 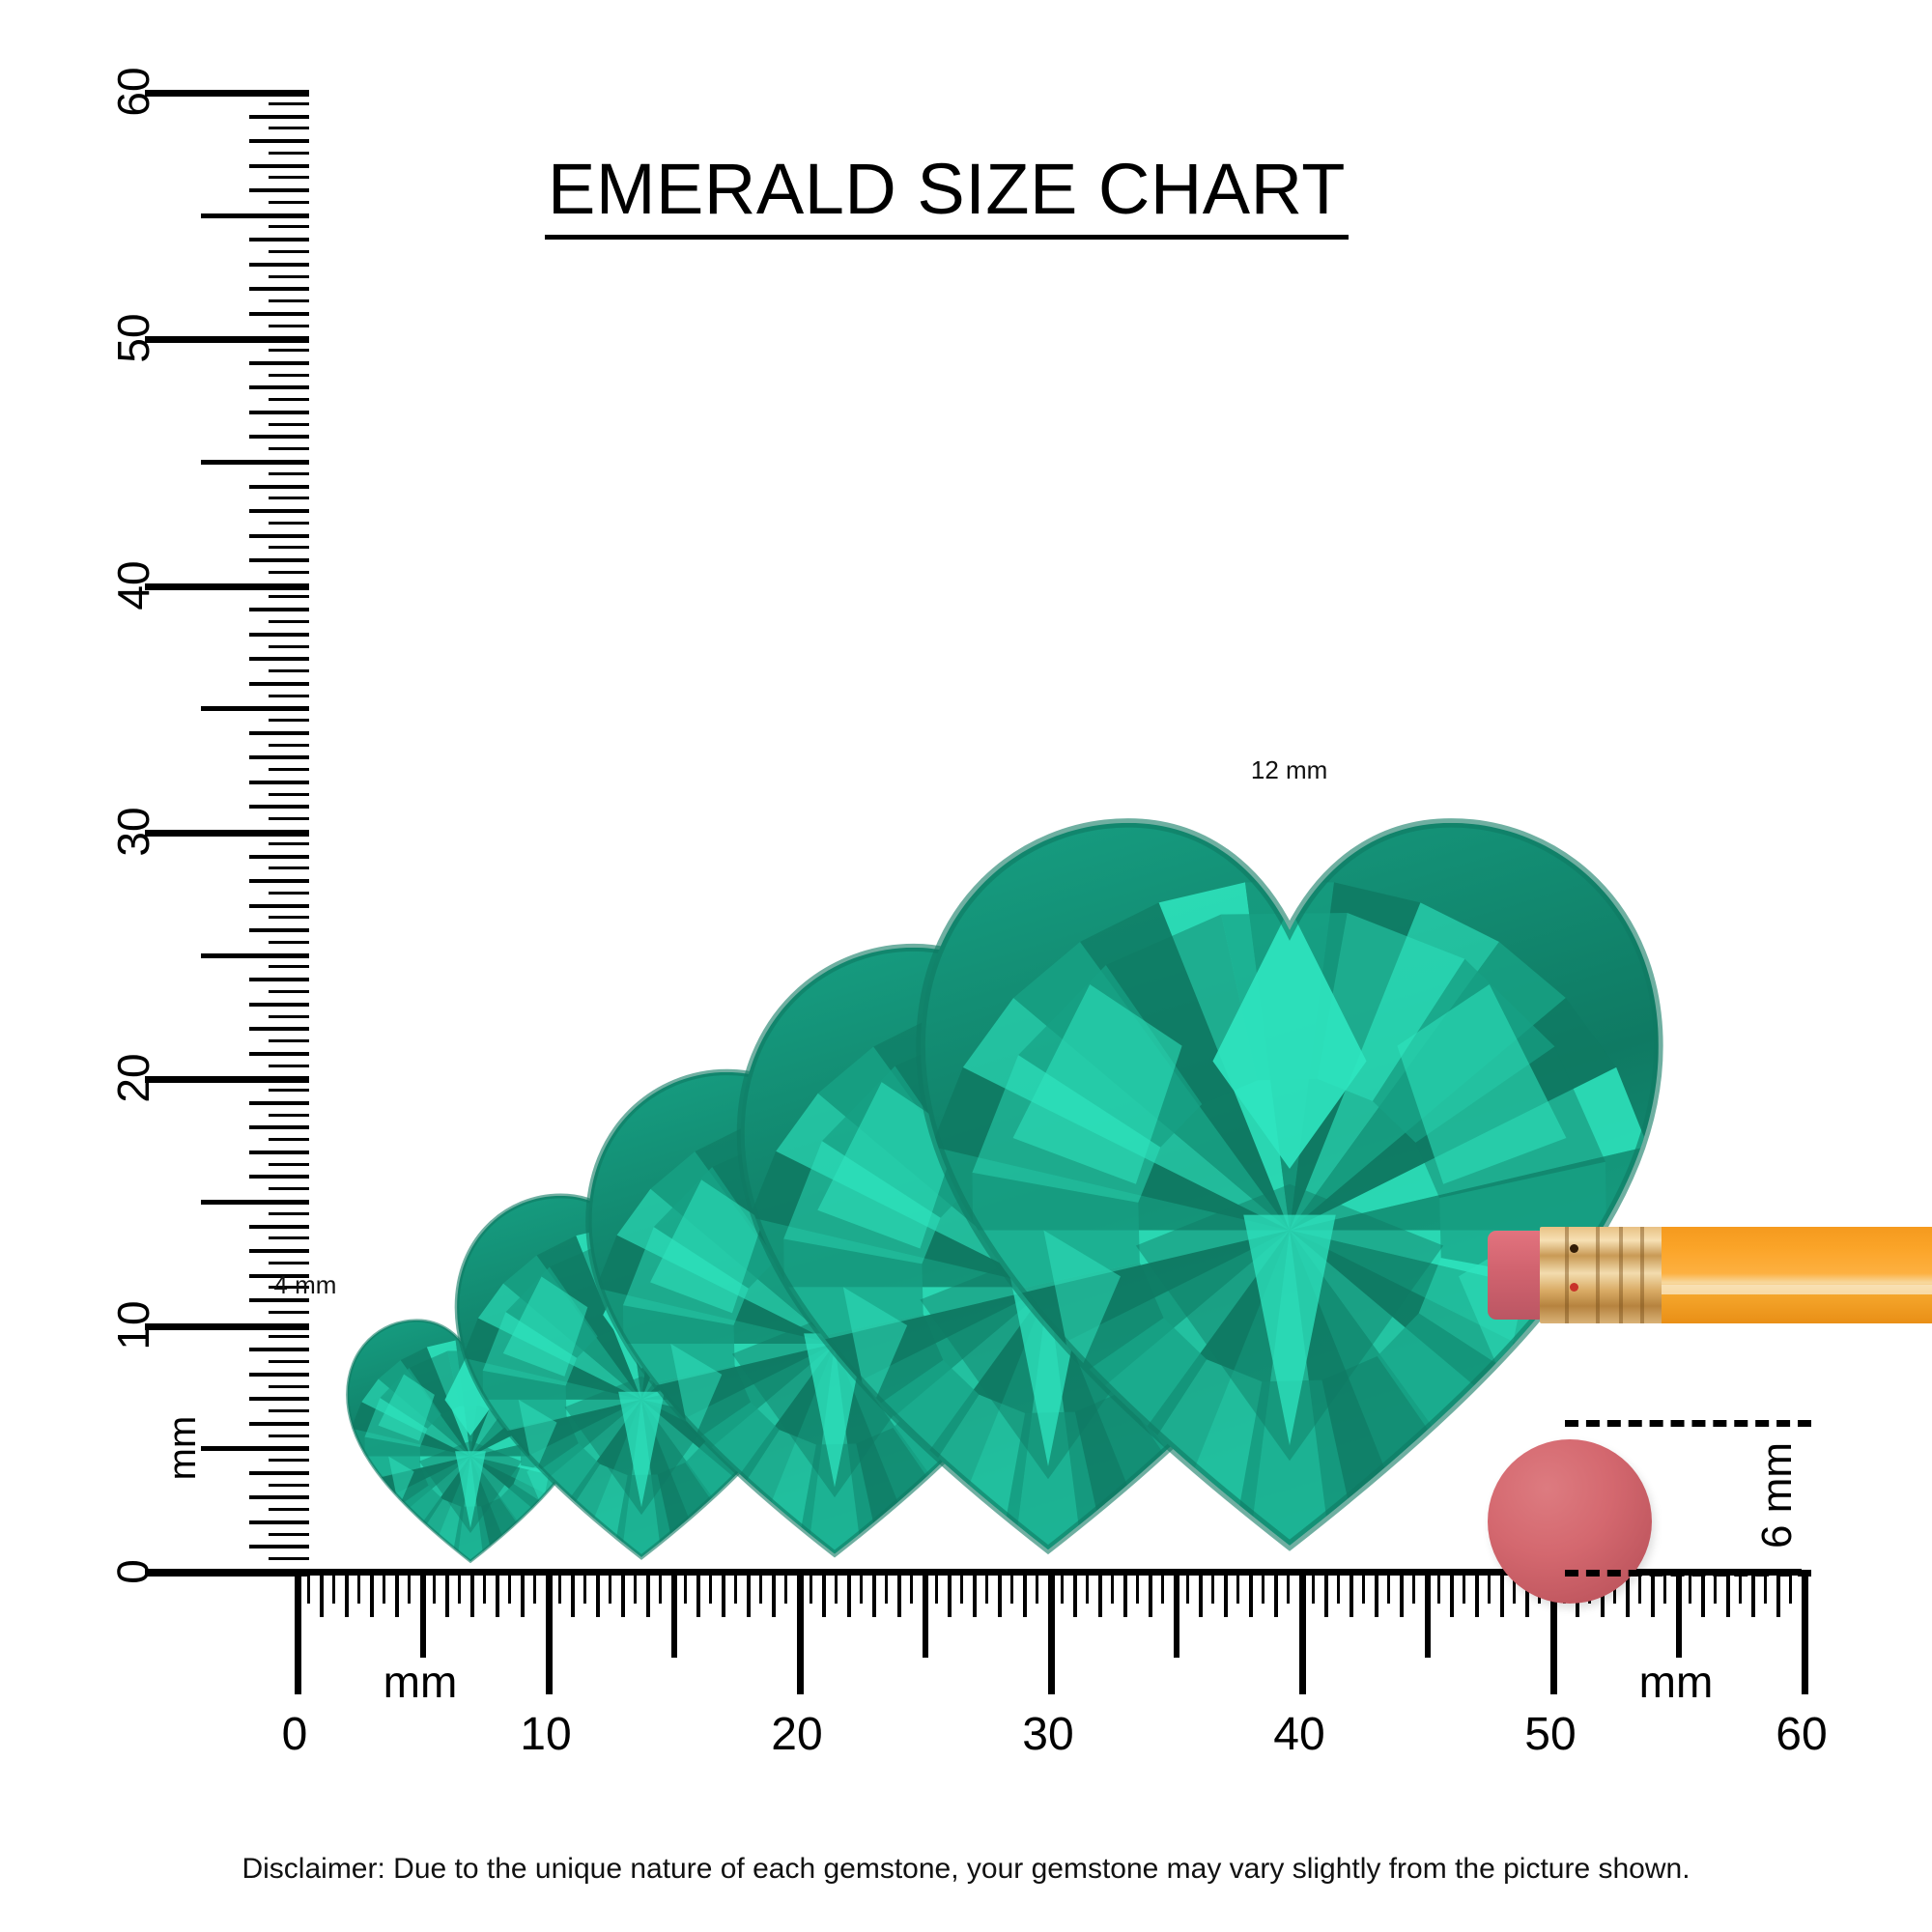 I want to click on vertical-ruler-label: 10, so click(x=133, y=1325).